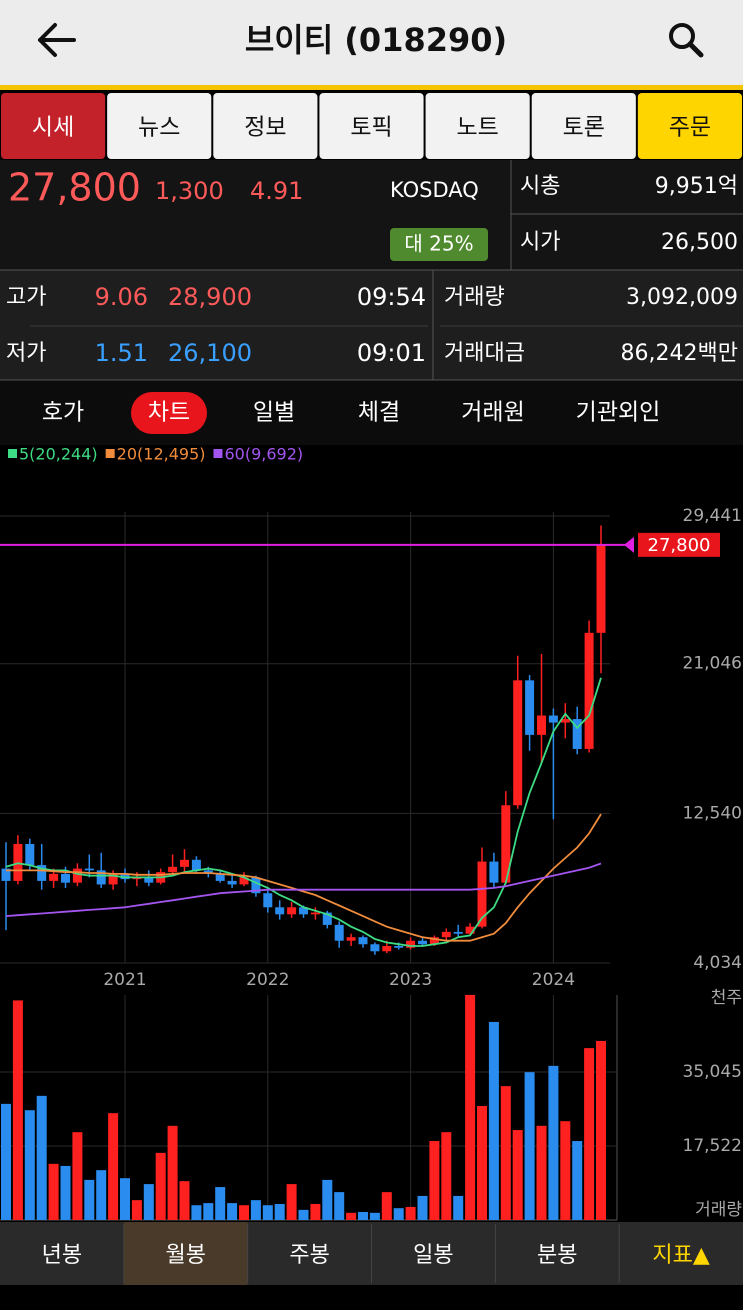  What do you see at coordinates (309, 1255) in the screenshot?
I see `bottom-tab: 주봉` at bounding box center [309, 1255].